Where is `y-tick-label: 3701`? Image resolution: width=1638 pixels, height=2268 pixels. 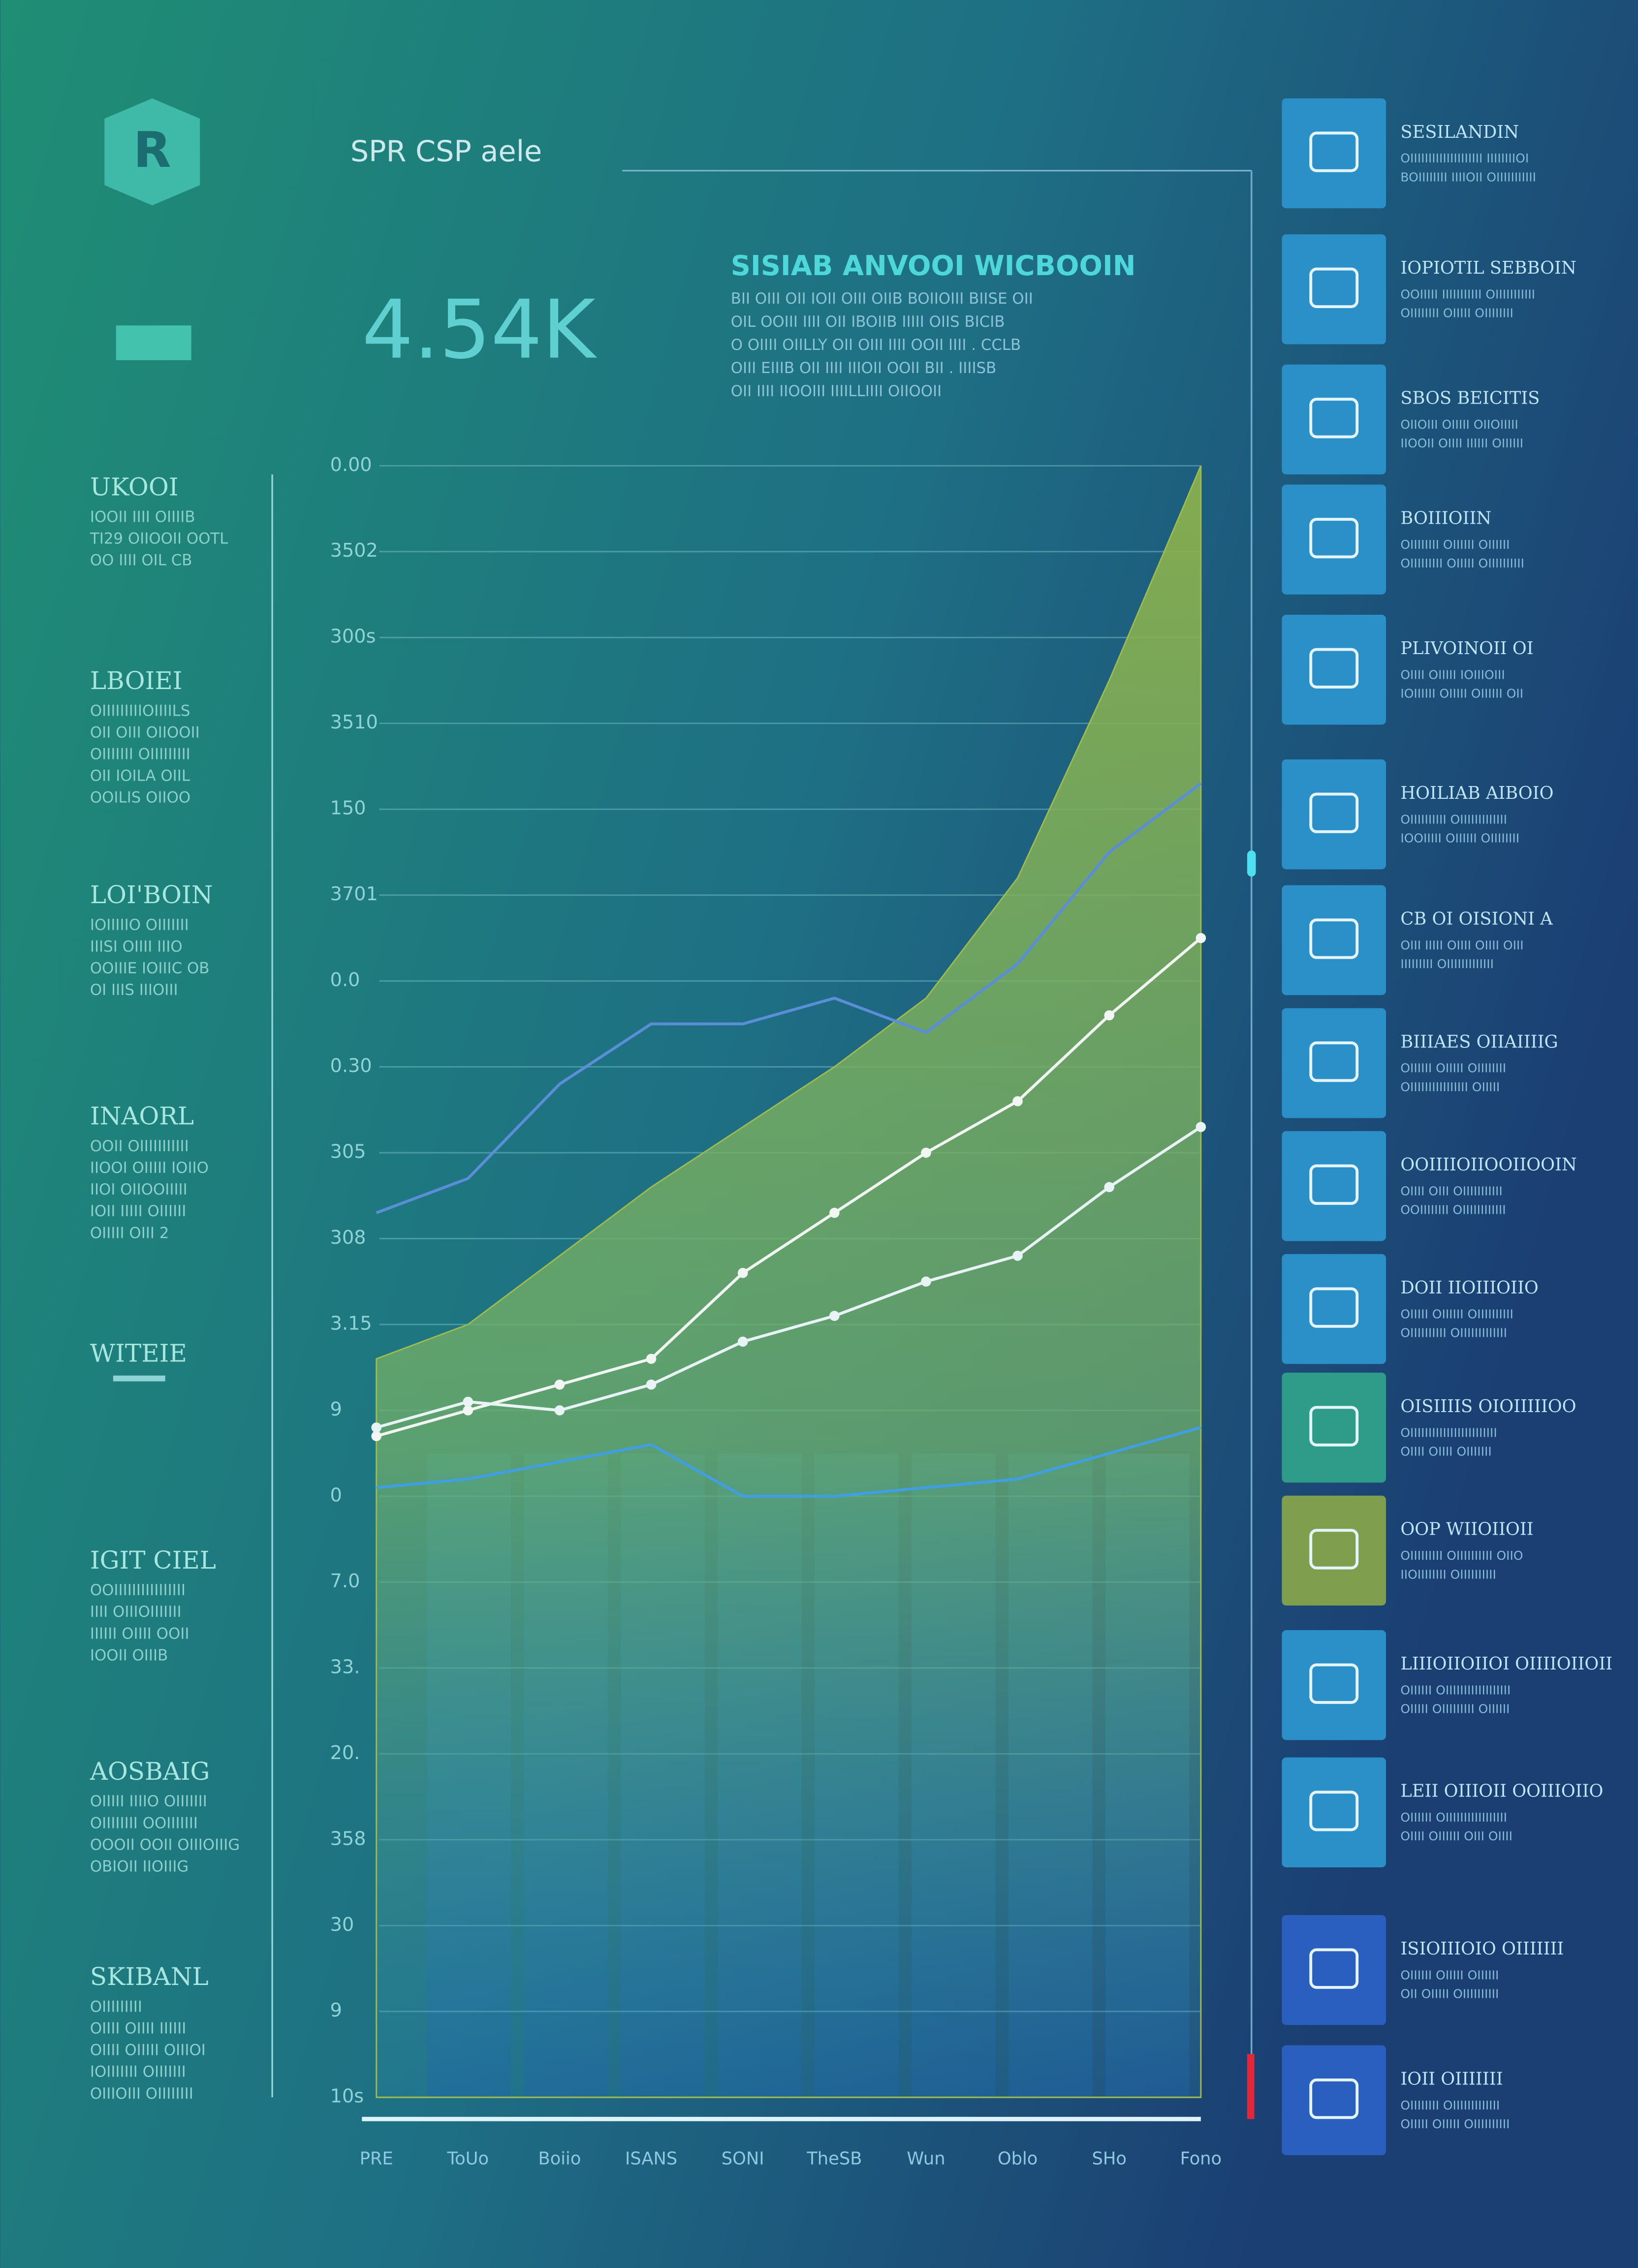
y-tick-label: 3701 is located at coordinates (354, 894).